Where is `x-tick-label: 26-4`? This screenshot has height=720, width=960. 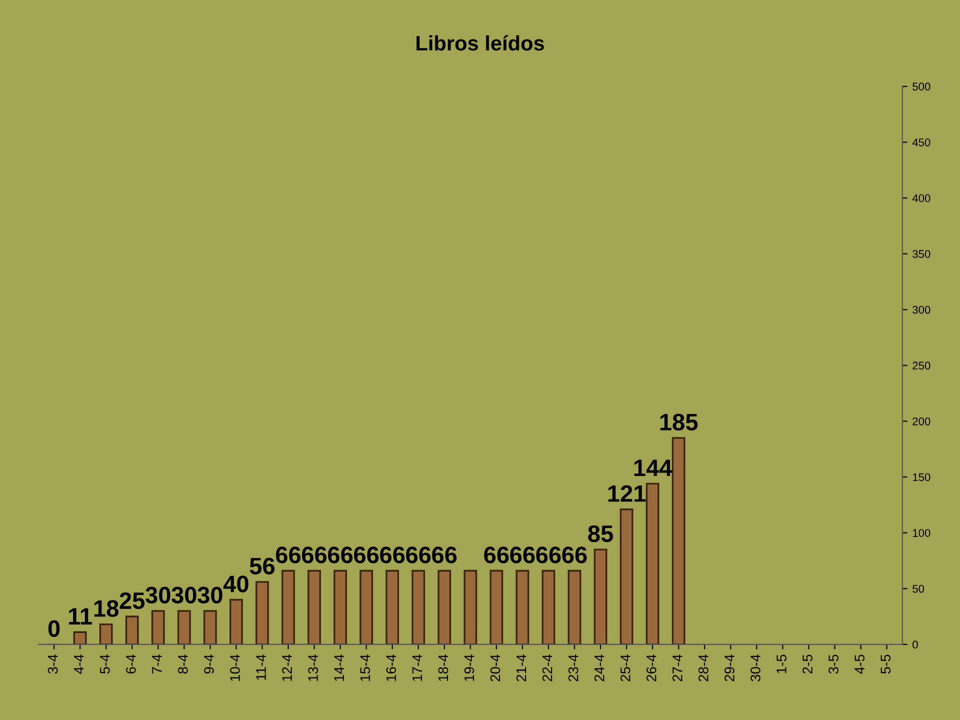 x-tick-label: 26-4 is located at coordinates (651, 668).